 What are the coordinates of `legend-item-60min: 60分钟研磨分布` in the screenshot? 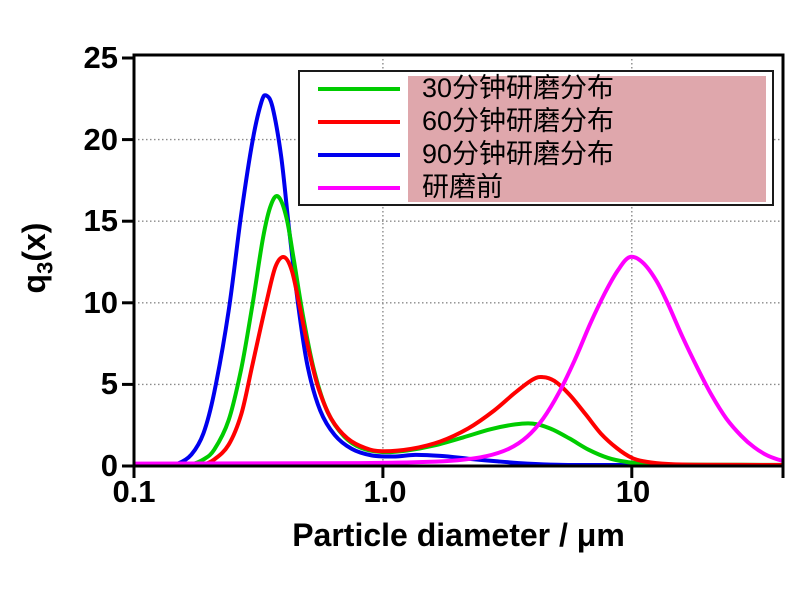 It's located at (536, 121).